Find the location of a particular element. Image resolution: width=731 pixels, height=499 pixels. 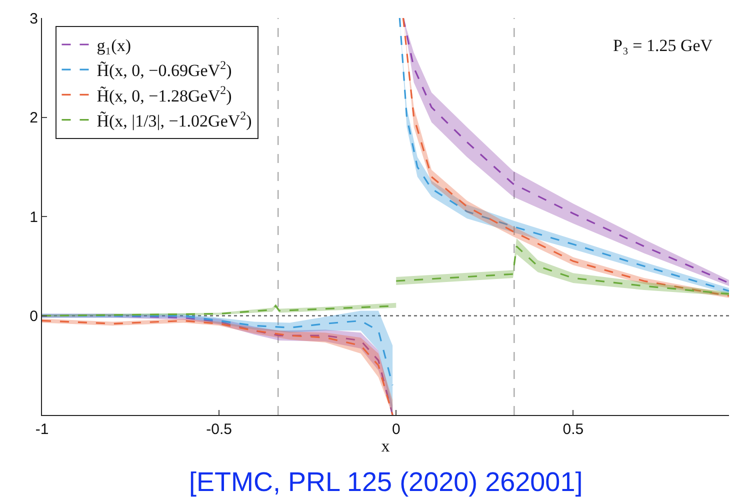

legend-label: H̃(x, 0, −0.69GeV$^{2}$) is located at coordinates (164, 69).